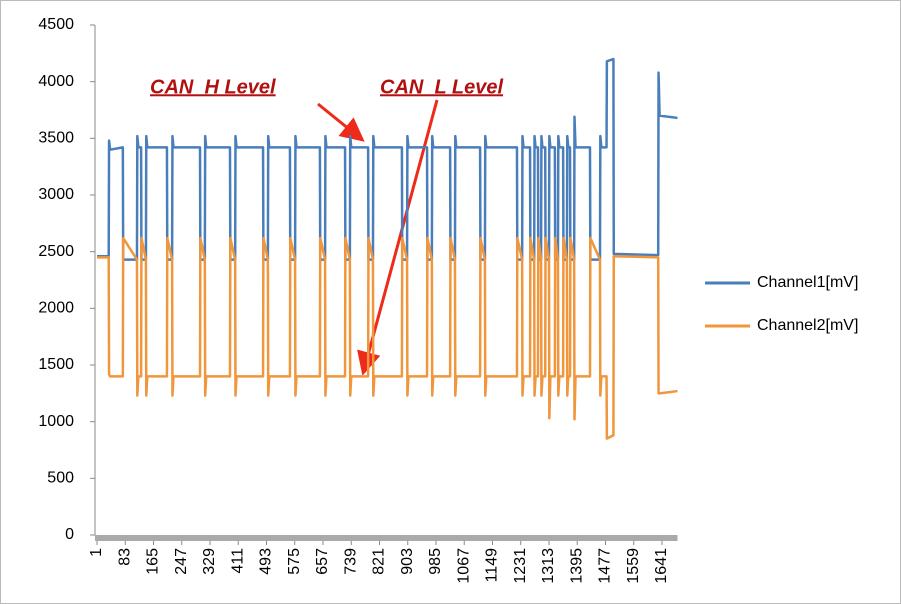 Image resolution: width=901 pixels, height=604 pixels. I want to click on x-tick-label: 1067, so click(463, 566).